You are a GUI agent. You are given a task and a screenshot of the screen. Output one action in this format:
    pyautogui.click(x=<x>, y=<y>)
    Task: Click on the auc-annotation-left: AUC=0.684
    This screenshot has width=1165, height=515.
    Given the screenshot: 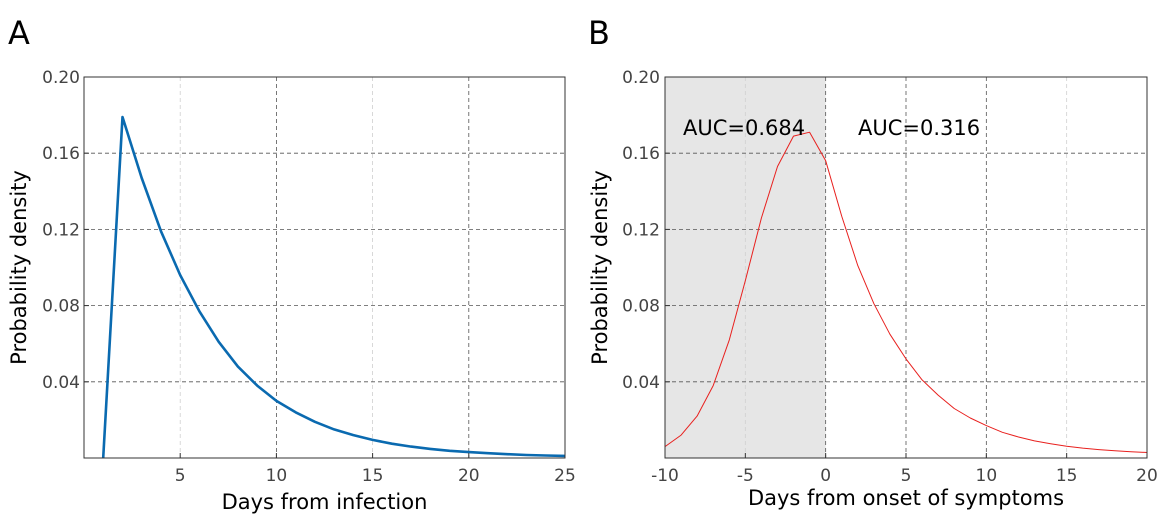 What is the action you would take?
    pyautogui.click(x=744, y=128)
    